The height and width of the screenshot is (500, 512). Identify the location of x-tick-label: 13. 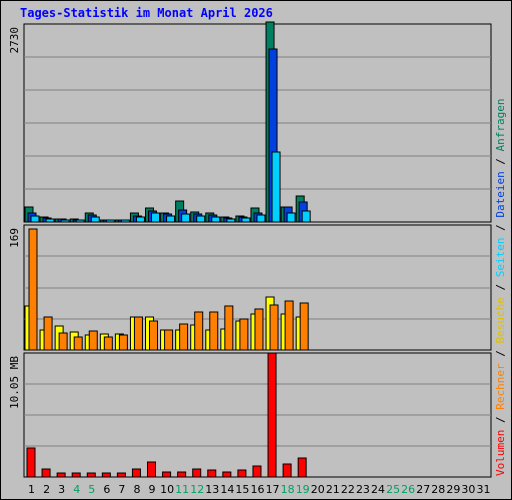
(212, 489).